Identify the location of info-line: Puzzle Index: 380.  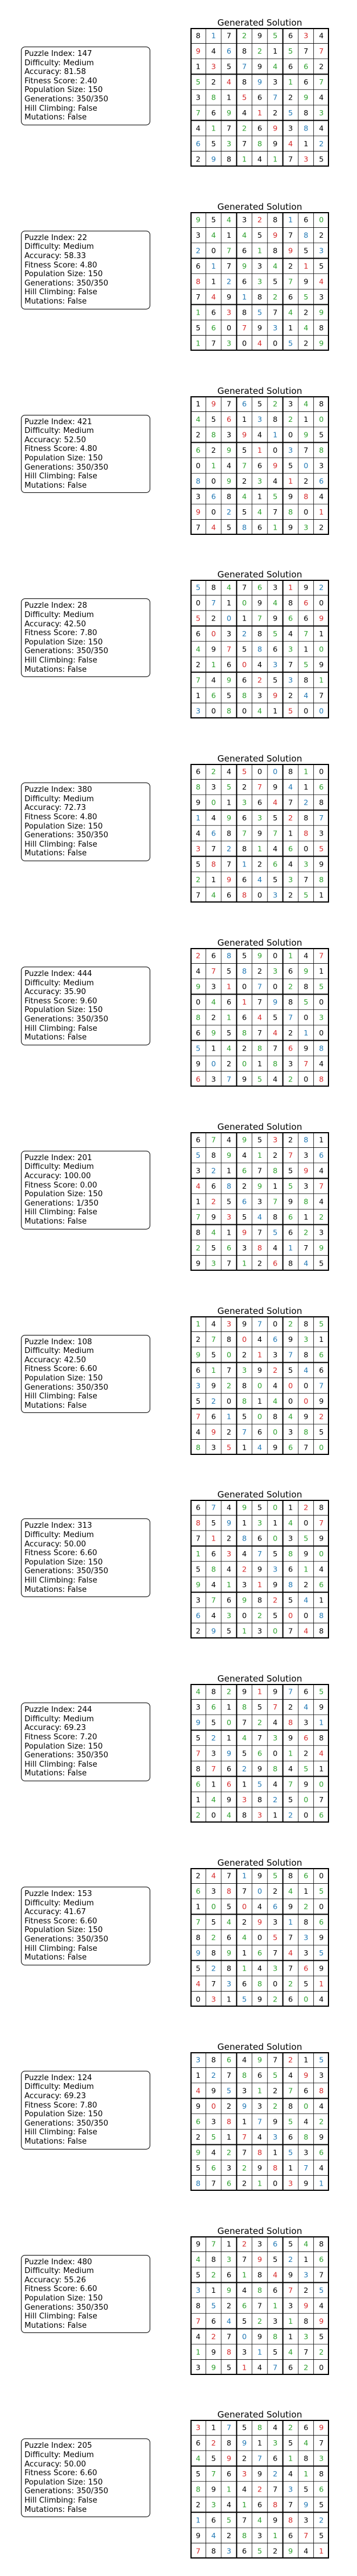
(58, 790).